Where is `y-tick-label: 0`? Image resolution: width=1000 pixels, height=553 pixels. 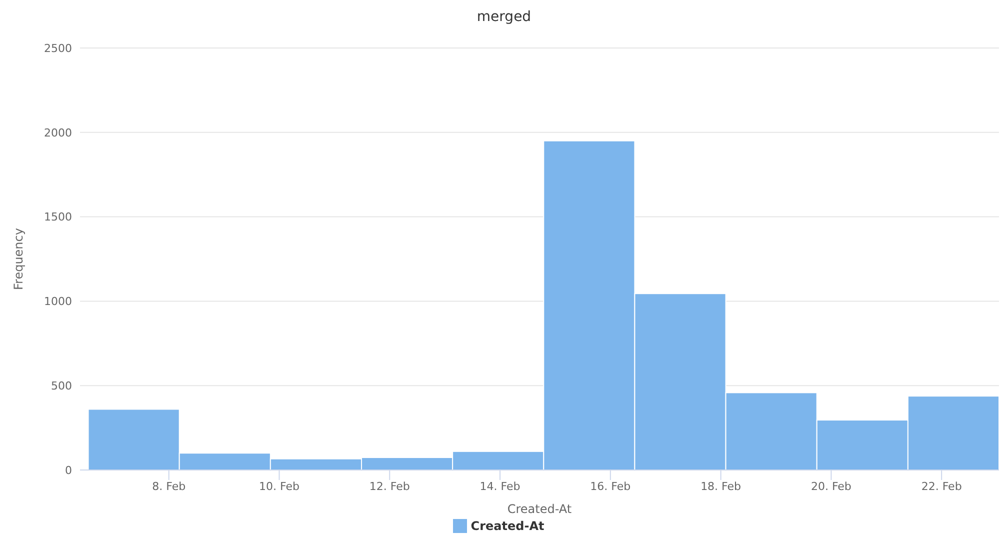
y-tick-label: 0 is located at coordinates (68, 470).